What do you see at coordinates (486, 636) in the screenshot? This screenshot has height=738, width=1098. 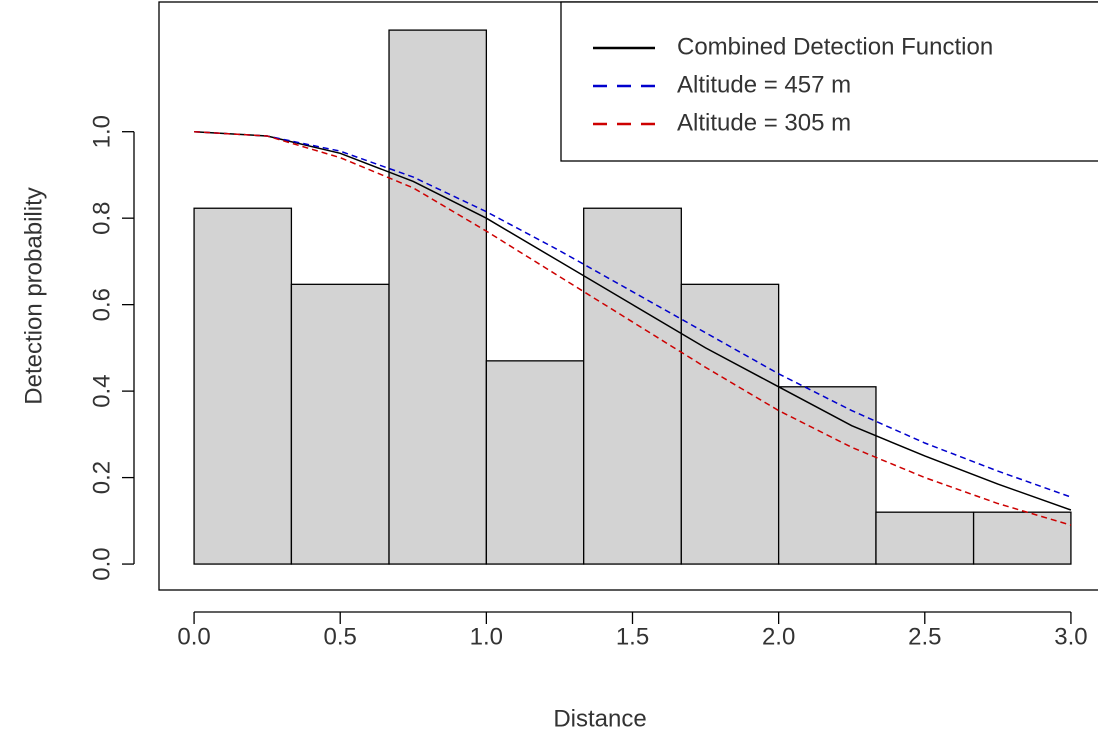 I see `x-tick-label: 1.0` at bounding box center [486, 636].